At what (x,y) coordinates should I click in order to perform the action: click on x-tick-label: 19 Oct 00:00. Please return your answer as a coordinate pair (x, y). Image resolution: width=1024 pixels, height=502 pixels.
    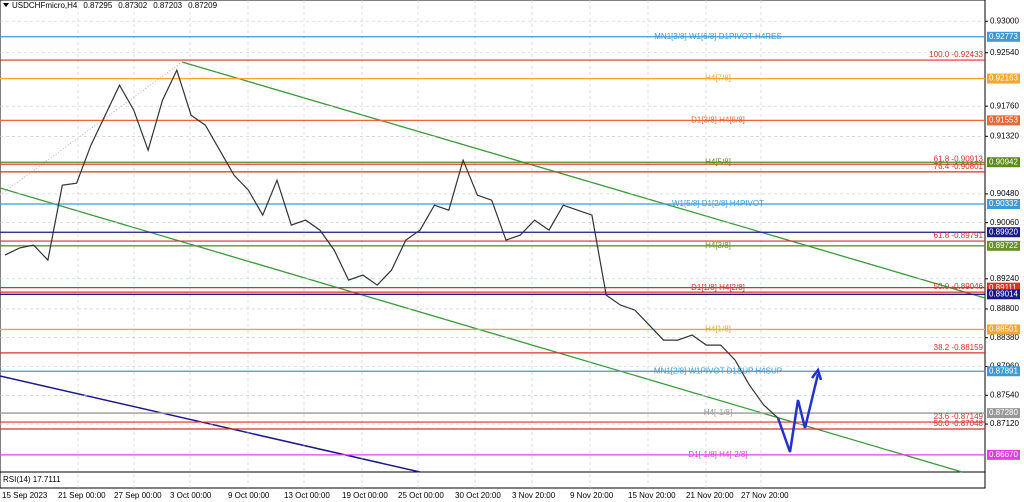
    Looking at the image, I should click on (365, 495).